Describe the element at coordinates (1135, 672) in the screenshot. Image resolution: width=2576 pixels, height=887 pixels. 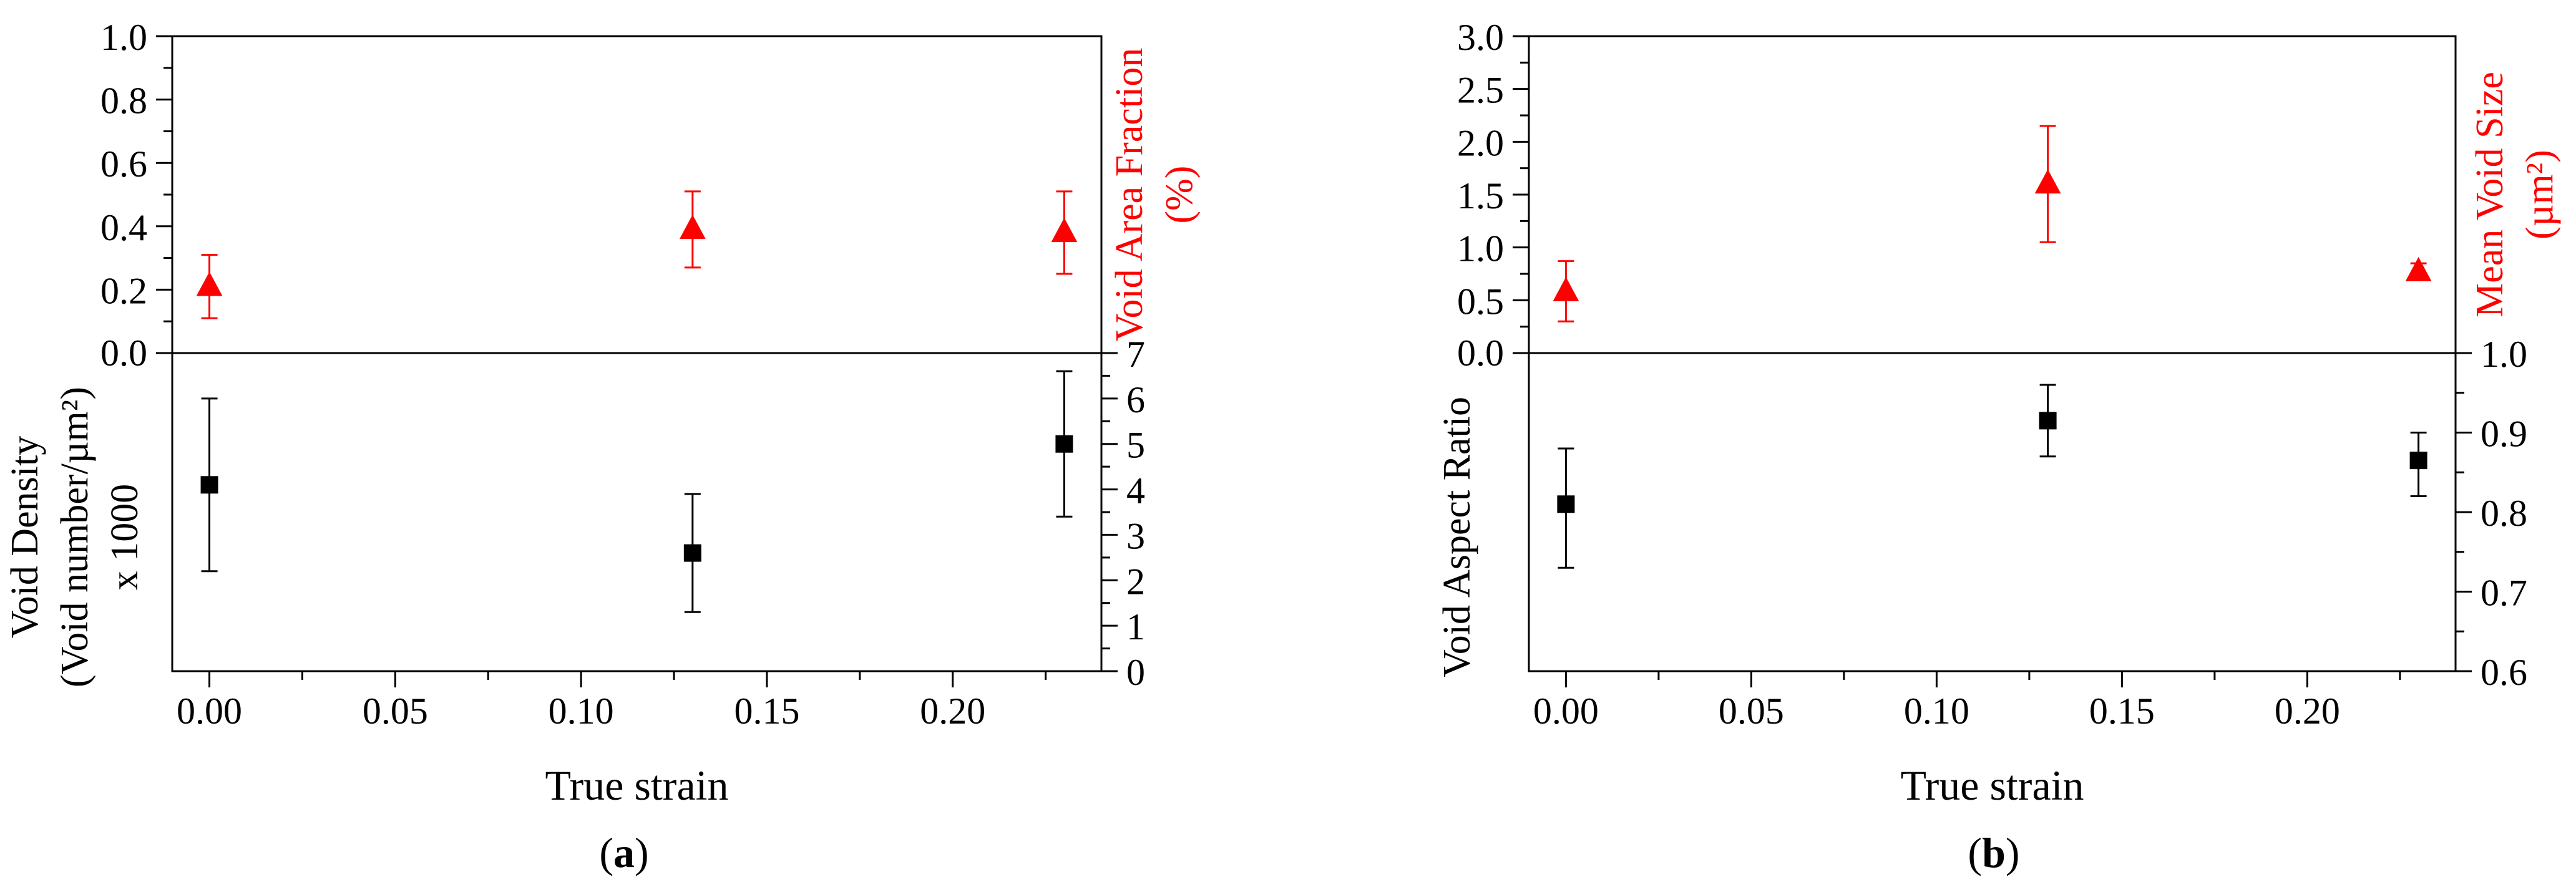
I see `y-tick-label: 0` at that location.